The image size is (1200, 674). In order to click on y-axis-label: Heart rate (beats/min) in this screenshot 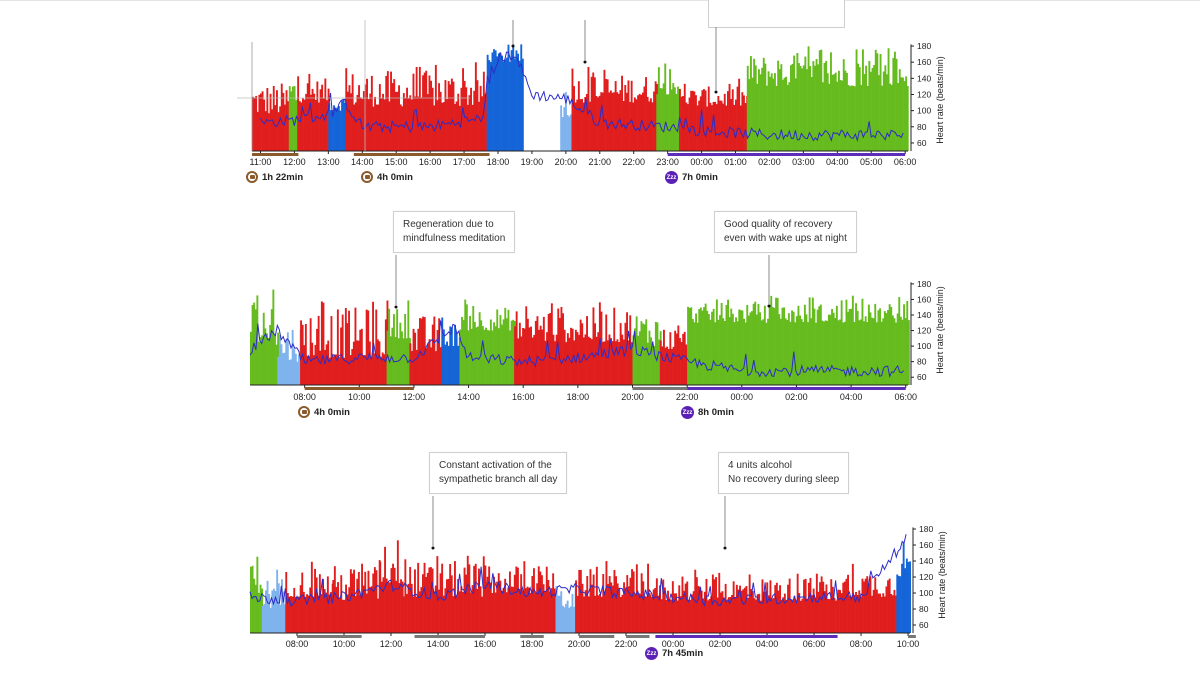, I will do `click(940, 330)`.